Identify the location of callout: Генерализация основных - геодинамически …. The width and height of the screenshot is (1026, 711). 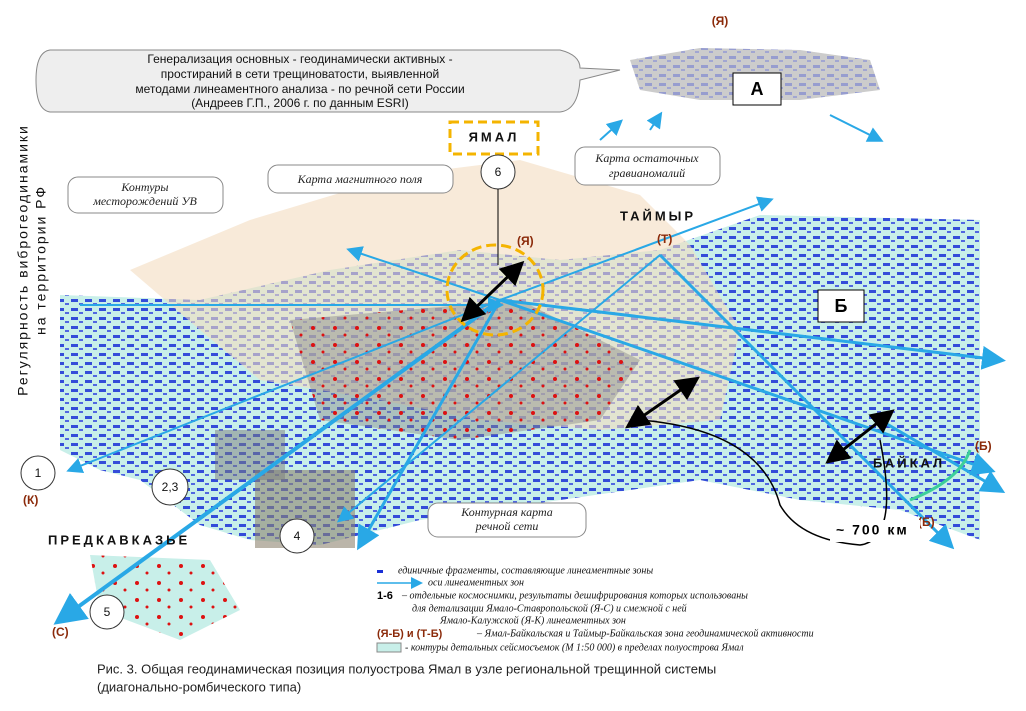
(299, 81).